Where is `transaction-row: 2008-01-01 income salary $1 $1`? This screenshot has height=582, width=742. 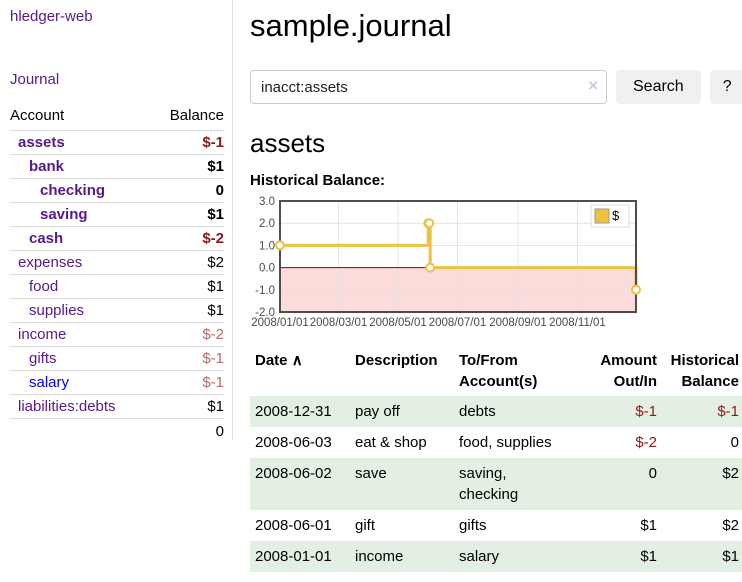 transaction-row: 2008-01-01 income salary $1 $1 is located at coordinates (496, 556).